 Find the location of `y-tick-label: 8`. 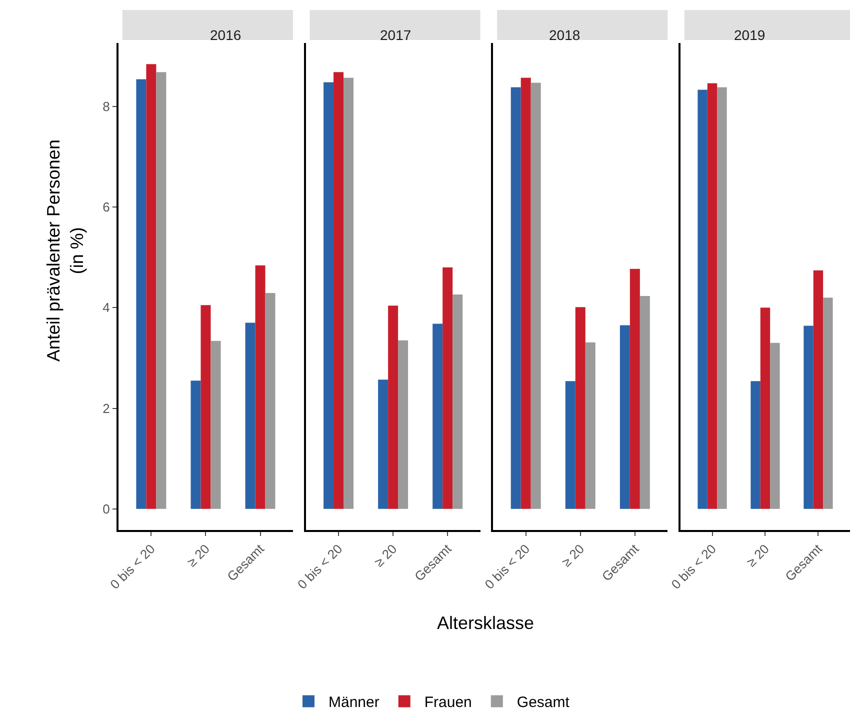

y-tick-label: 8 is located at coordinates (106, 106).